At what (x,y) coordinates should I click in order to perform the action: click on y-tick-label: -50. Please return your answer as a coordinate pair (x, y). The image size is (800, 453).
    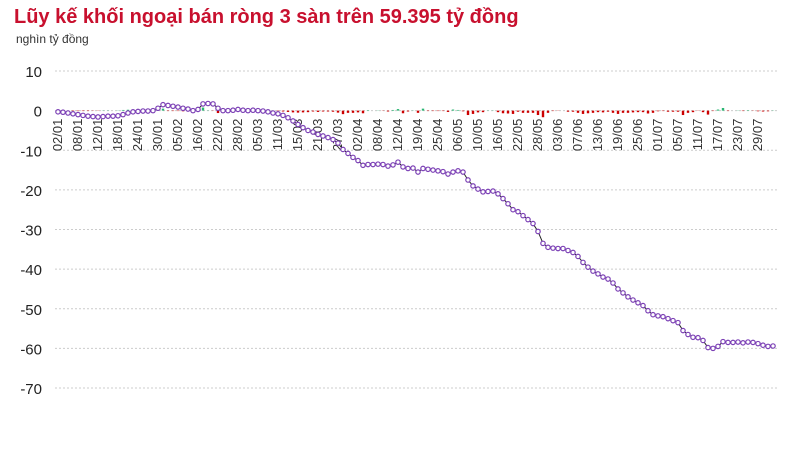
    Looking at the image, I should click on (31, 310).